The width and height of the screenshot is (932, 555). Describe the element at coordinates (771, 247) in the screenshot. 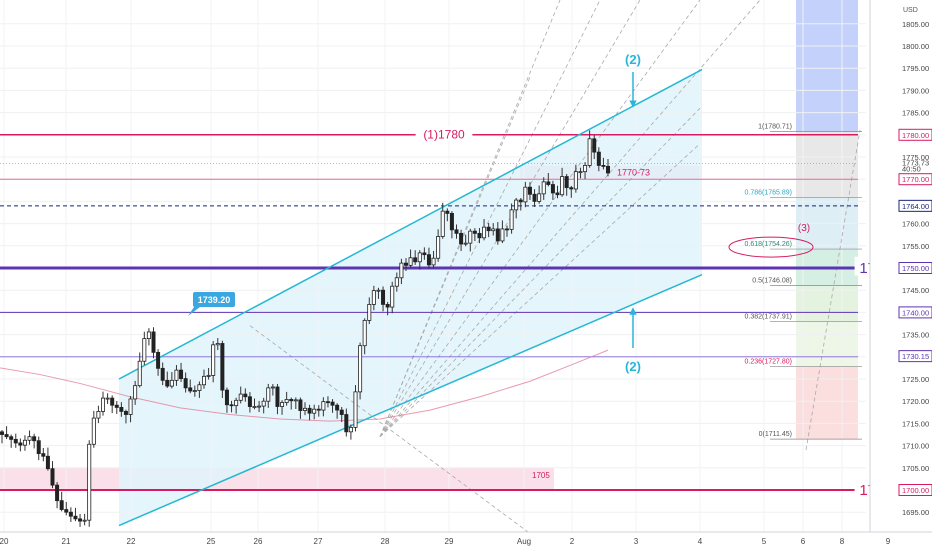

I see `fib-target-ellipse` at that location.